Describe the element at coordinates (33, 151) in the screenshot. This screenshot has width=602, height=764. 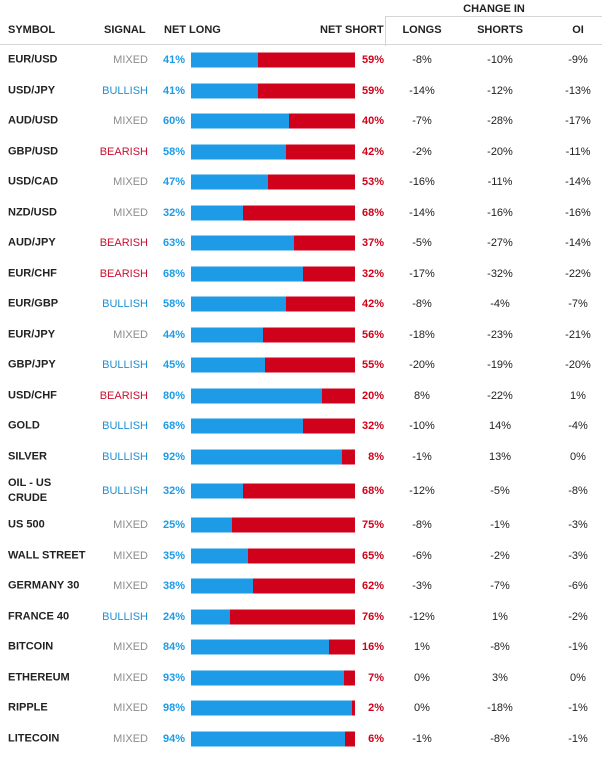
I see `symbol-cell: GBP/USD` at that location.